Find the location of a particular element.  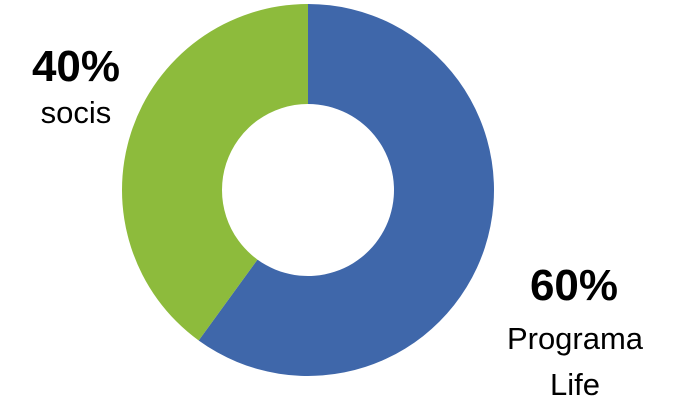

programa-life-percent-label: 60% is located at coordinates (574, 285).